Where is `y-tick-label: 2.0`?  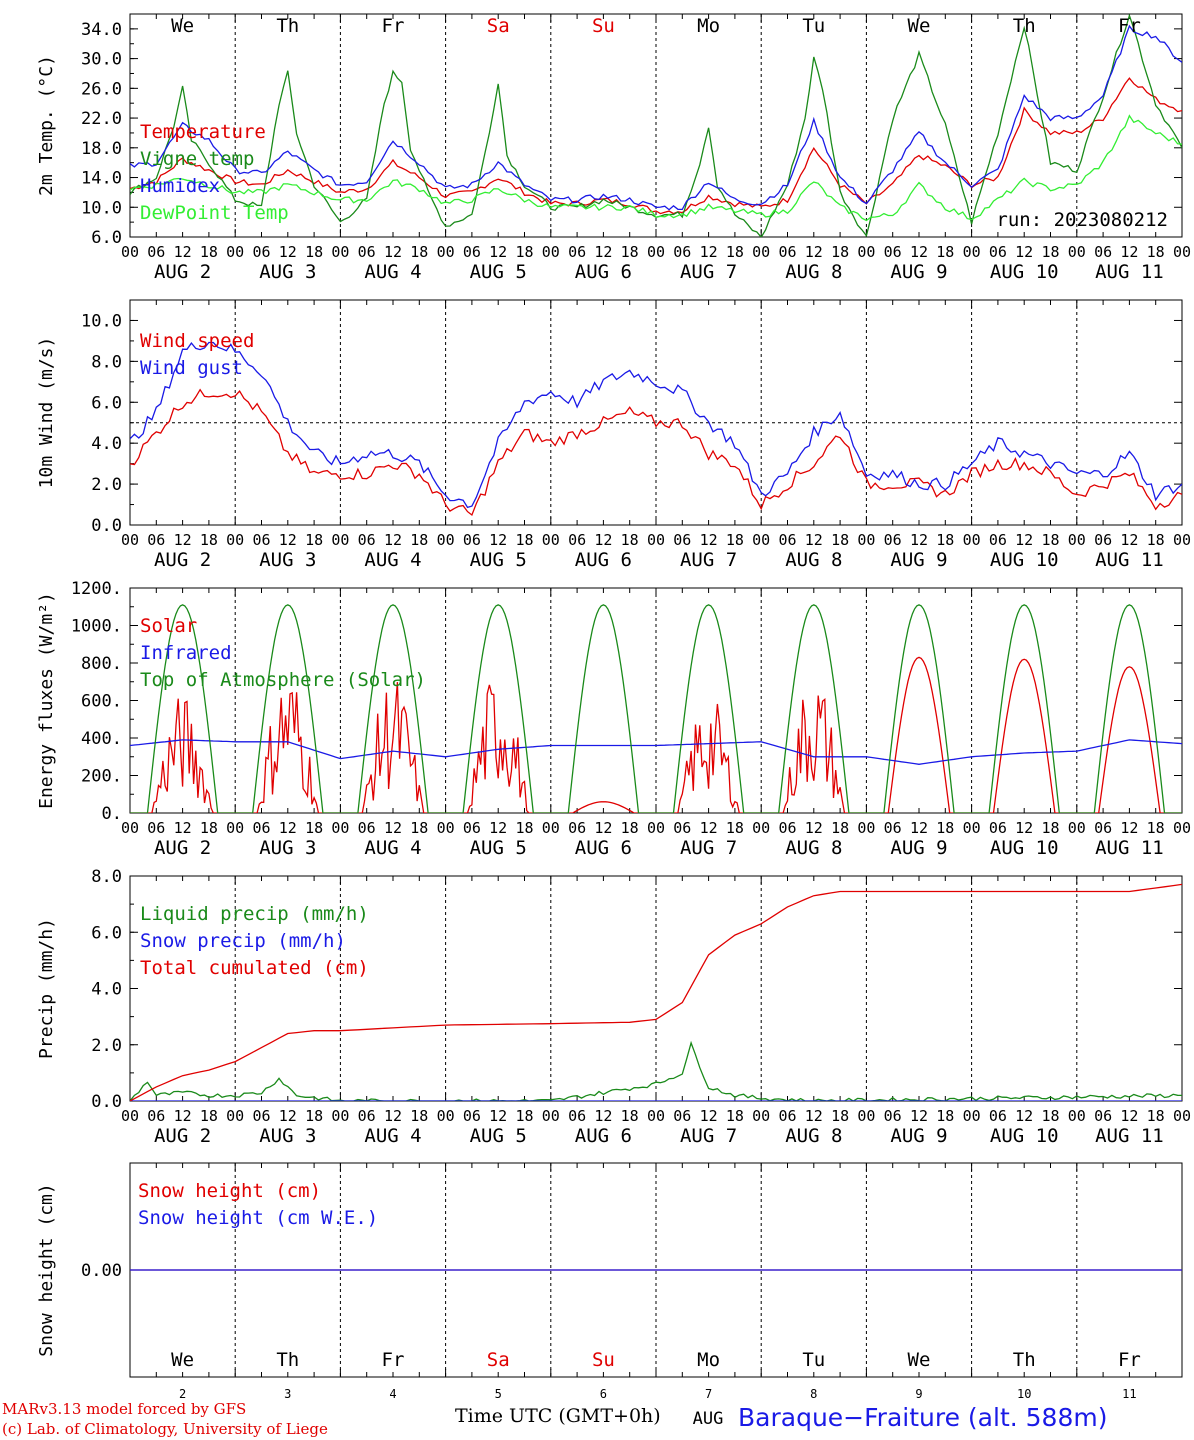
y-tick-label: 2.0 is located at coordinates (106, 1046).